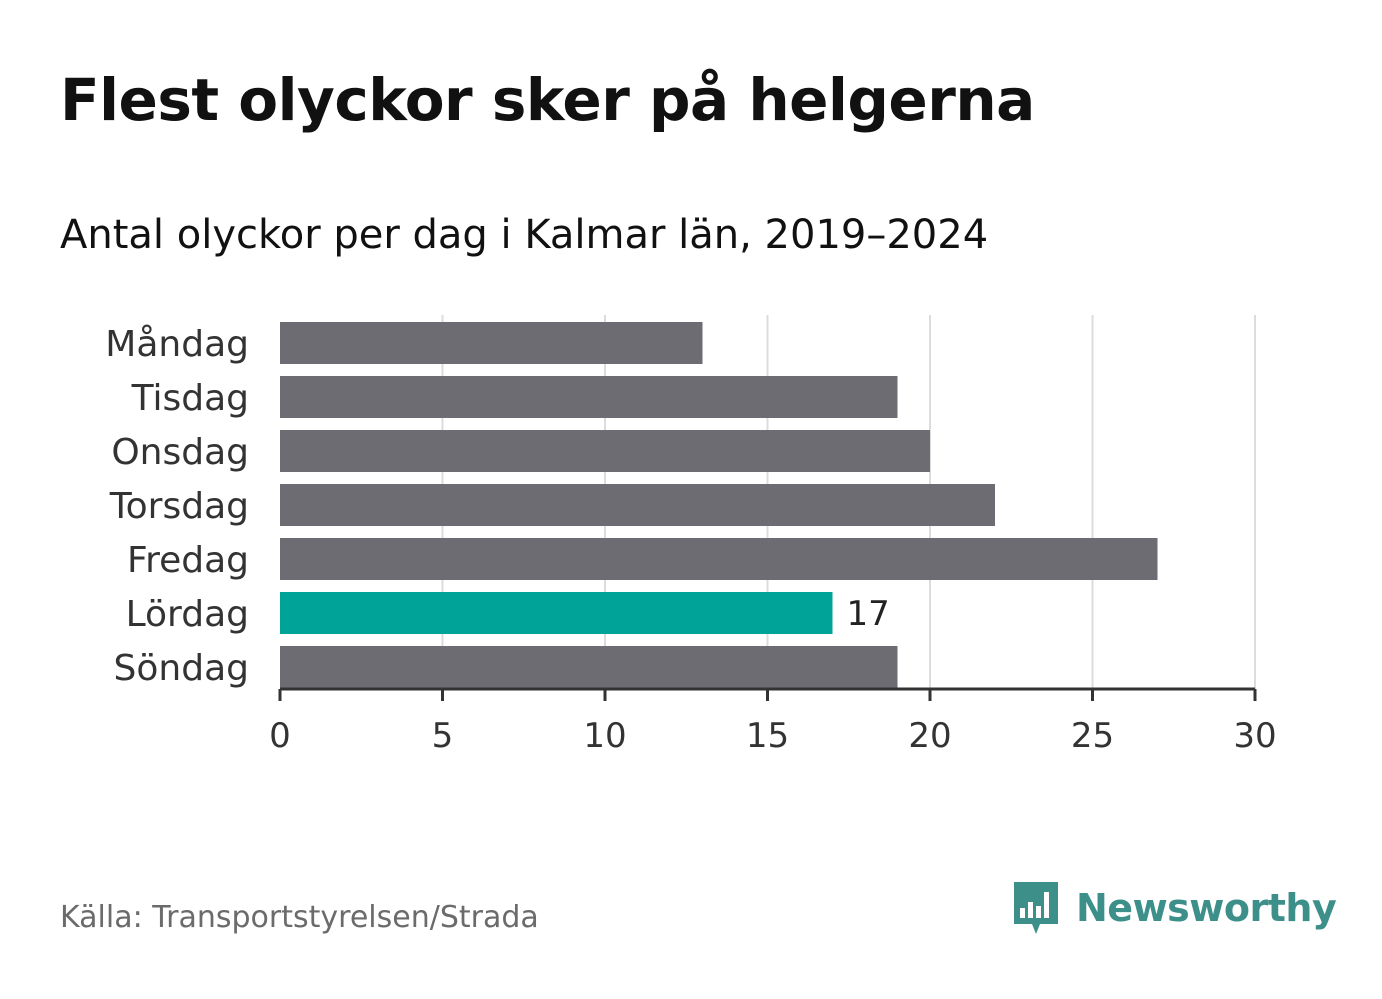 Image resolution: width=1382 pixels, height=999 pixels. What do you see at coordinates (929, 736) in the screenshot?
I see `x-tick-label: 20` at bounding box center [929, 736].